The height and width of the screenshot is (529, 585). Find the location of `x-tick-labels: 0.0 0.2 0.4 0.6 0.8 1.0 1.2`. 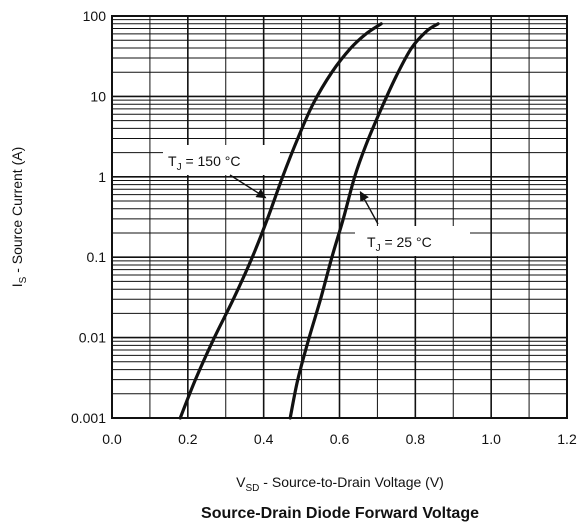

x-tick-labels: 0.0 0.2 0.4 0.6 0.8 1.0 1.2 is located at coordinates (339, 439).